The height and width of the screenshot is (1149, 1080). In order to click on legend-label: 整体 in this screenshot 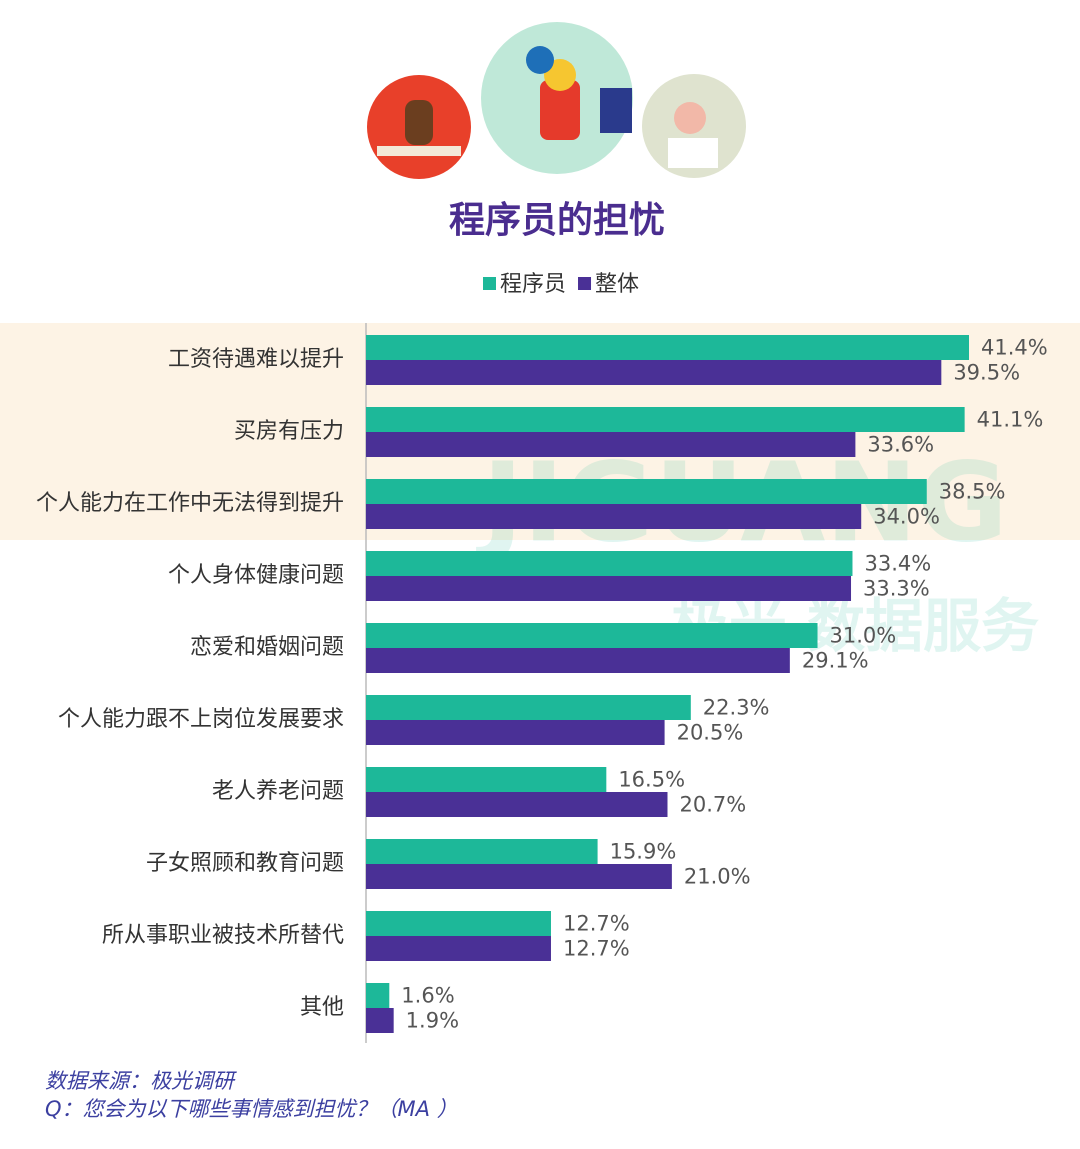, I will do `click(617, 284)`.